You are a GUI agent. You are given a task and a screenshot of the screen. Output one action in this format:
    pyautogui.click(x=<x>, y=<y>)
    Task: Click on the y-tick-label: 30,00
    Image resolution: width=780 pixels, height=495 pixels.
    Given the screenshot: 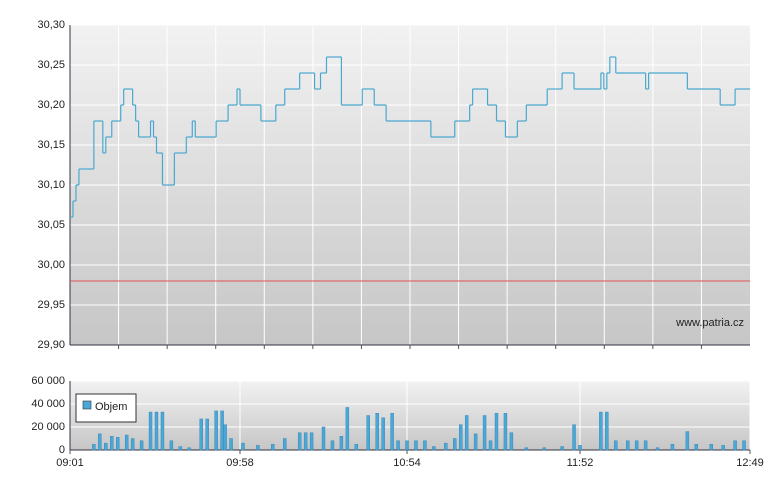 What is the action you would take?
    pyautogui.click(x=51, y=265)
    